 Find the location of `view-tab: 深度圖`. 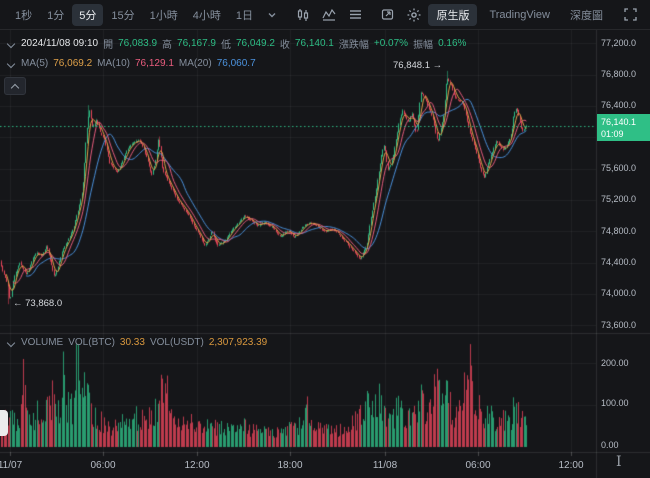

view-tab: 深度圖 is located at coordinates (586, 15).